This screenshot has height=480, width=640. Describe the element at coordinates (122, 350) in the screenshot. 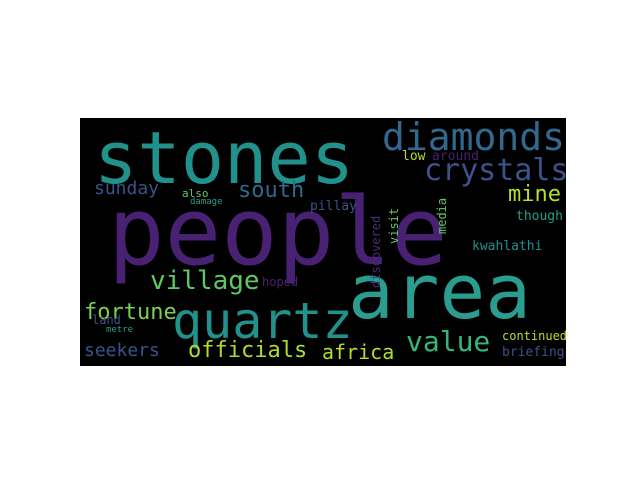

I see `word-seekers: seekers` at that location.